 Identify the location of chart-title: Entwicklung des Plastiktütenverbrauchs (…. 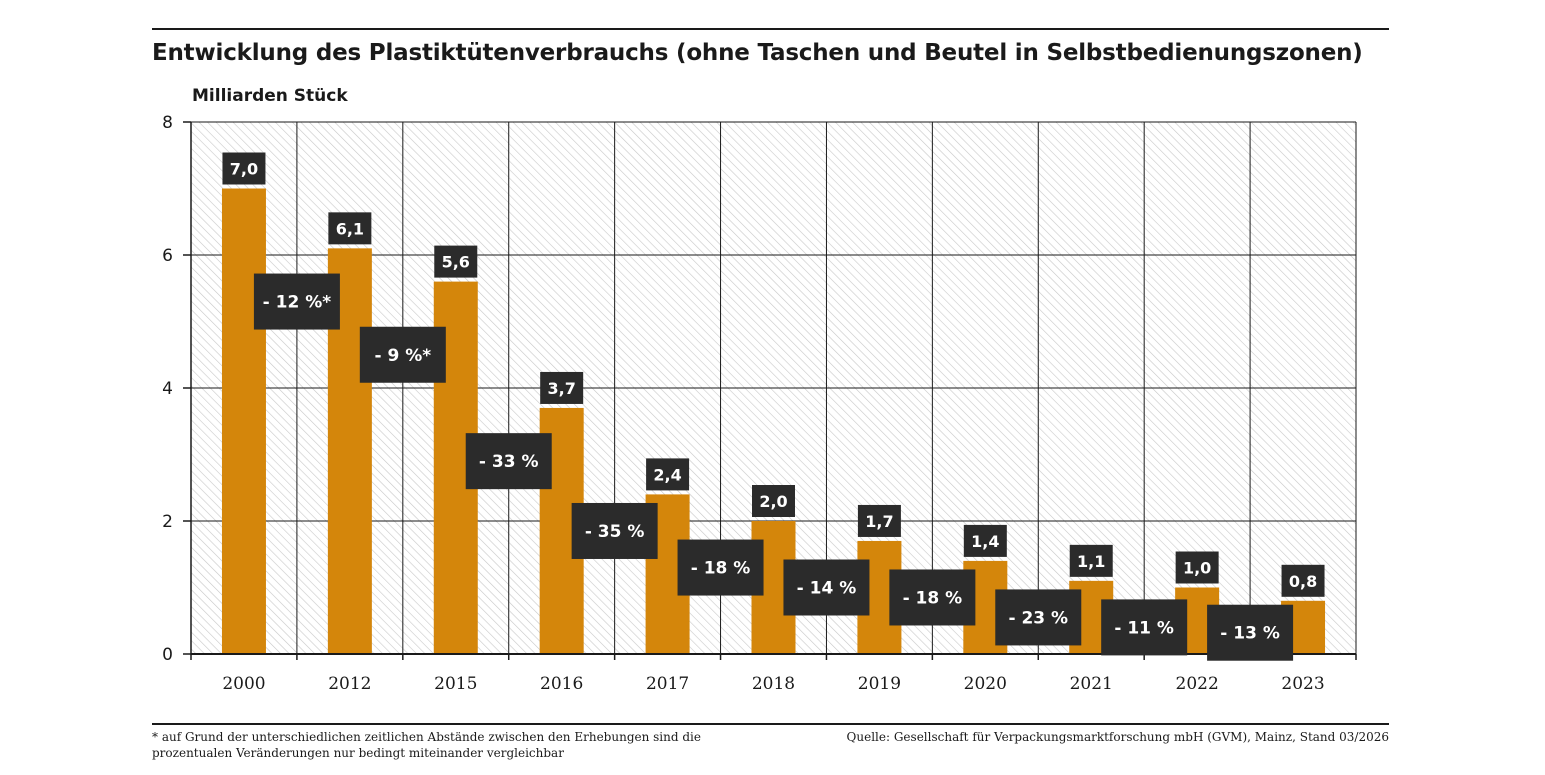
(757, 53).